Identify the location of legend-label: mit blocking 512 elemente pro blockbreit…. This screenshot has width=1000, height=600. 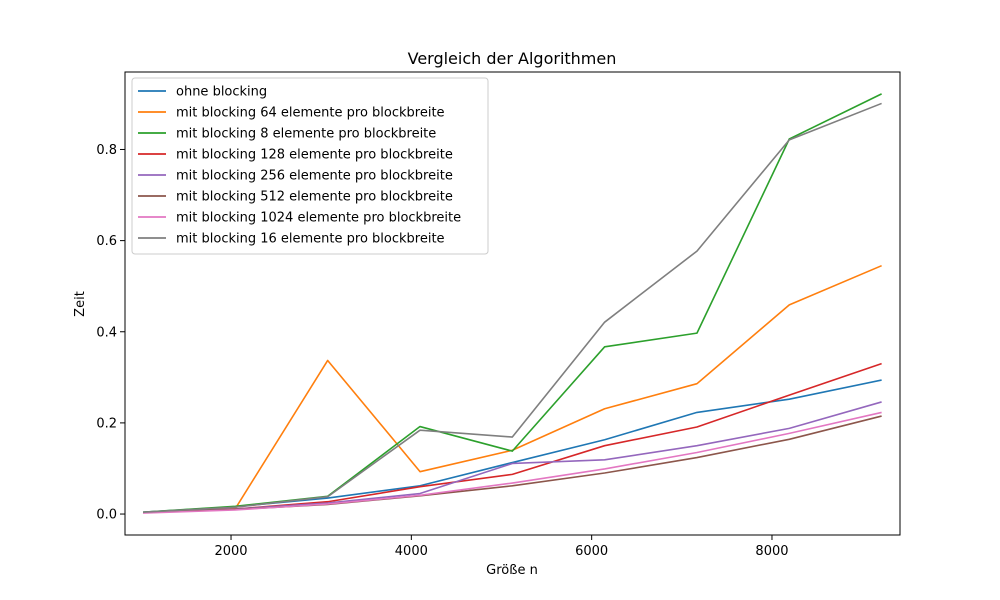
(314, 197).